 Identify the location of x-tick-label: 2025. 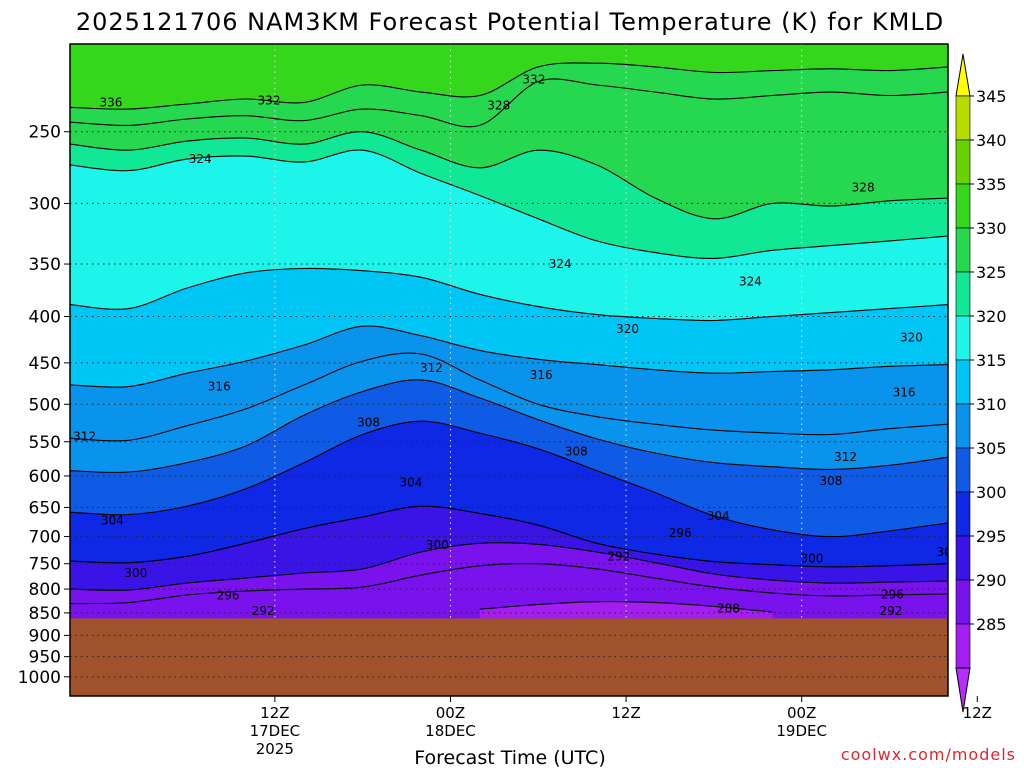
(275, 749).